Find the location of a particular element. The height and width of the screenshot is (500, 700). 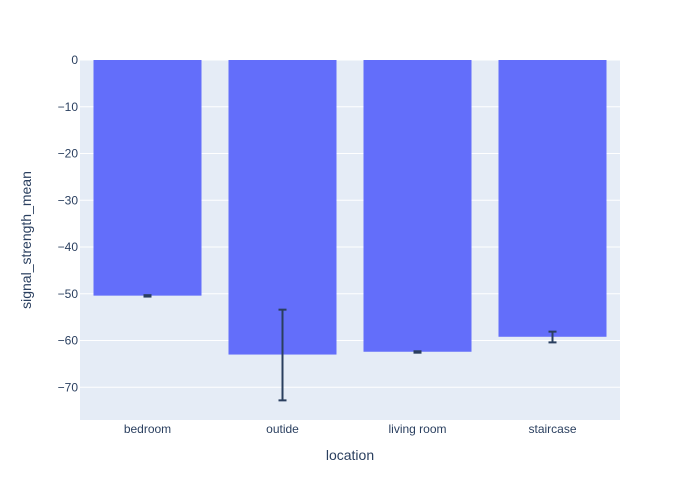

y-tick-label: −30 is located at coordinates (68, 200).